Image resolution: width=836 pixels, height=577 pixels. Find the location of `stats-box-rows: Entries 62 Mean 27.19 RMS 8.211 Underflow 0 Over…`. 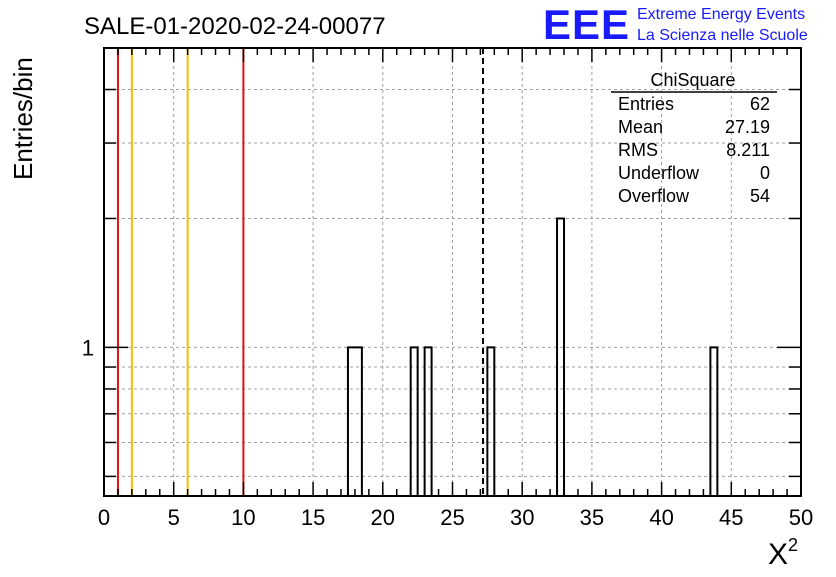

stats-box-rows: Entries 62 Mean 27.19 RMS 8.211 Underflow 0 Over… is located at coordinates (694, 150).